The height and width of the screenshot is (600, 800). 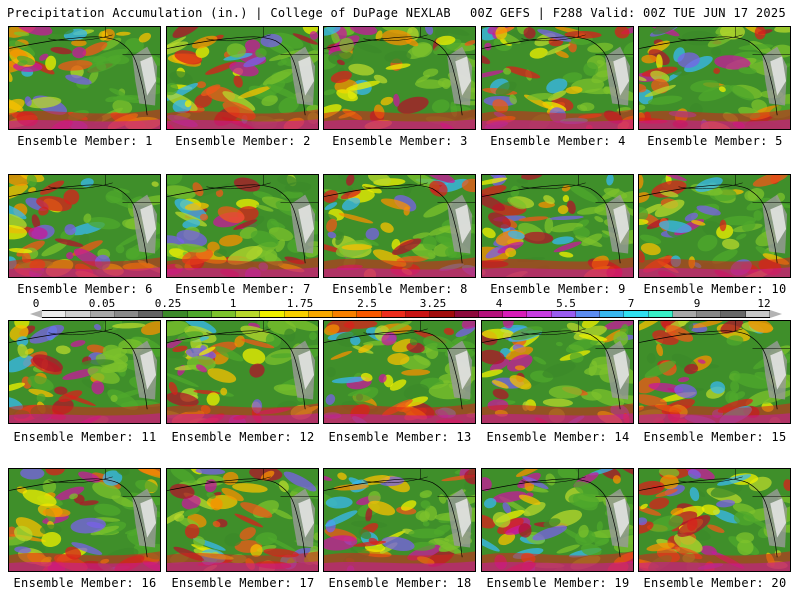 What do you see at coordinates (367, 303) in the screenshot?
I see `colorbar-tick-label: 2.5` at bounding box center [367, 303].